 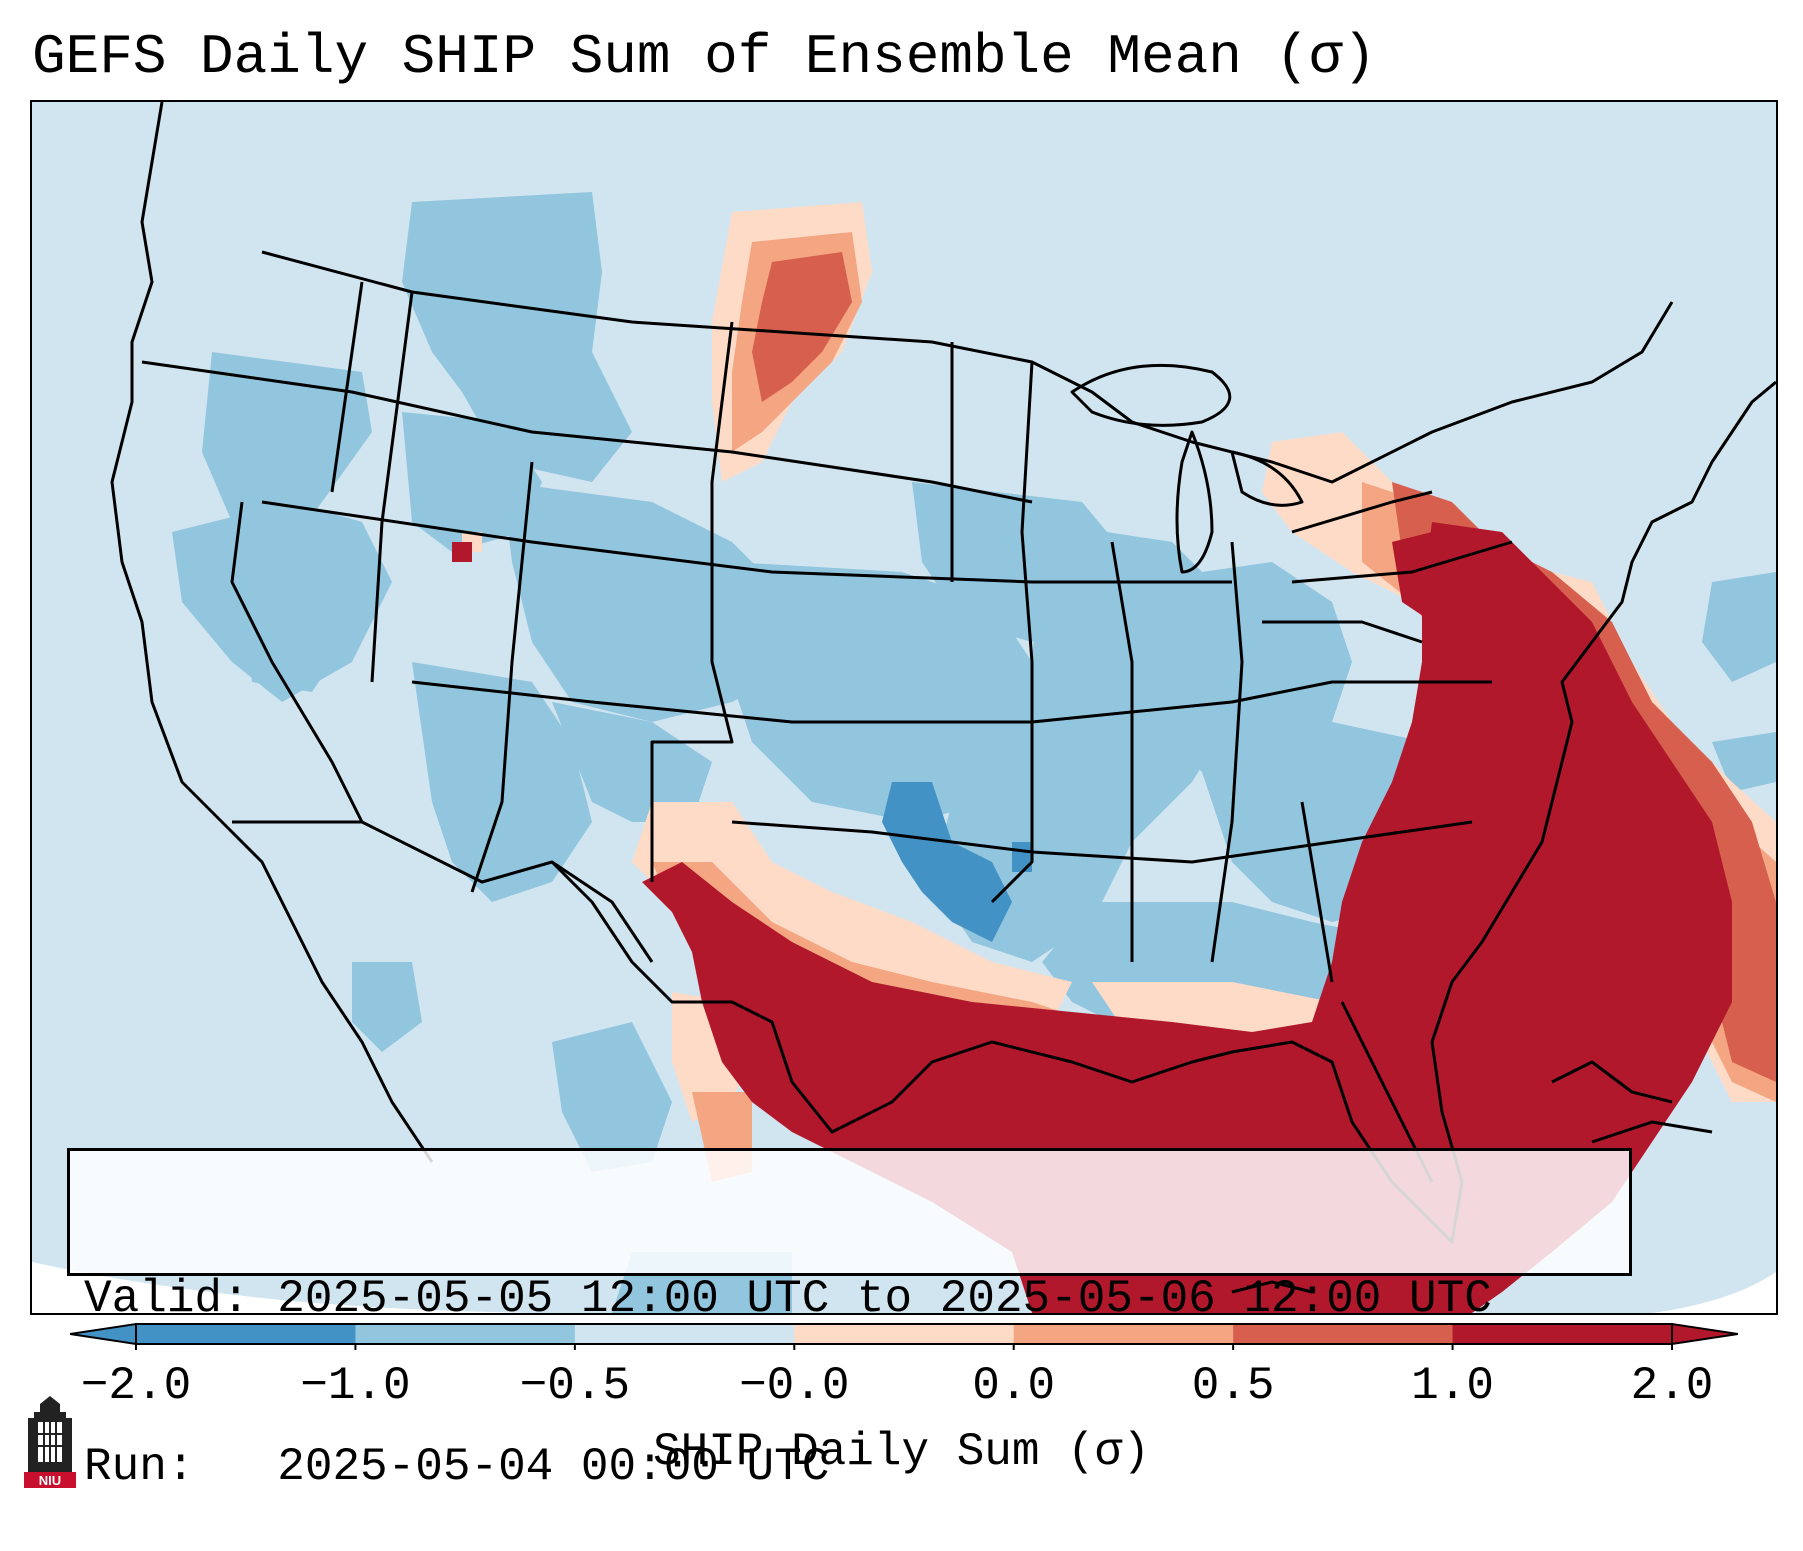 I want to click on colorbar, so click(x=904, y=1336).